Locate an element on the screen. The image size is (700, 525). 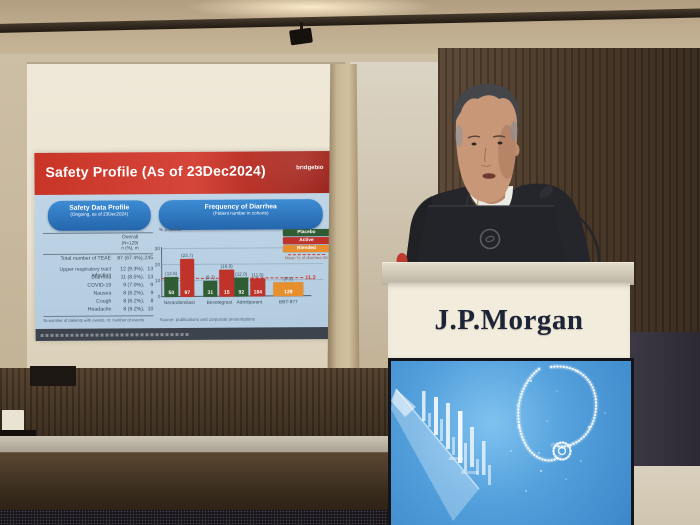
row-label: Cough is located at coordinates (104, 301).